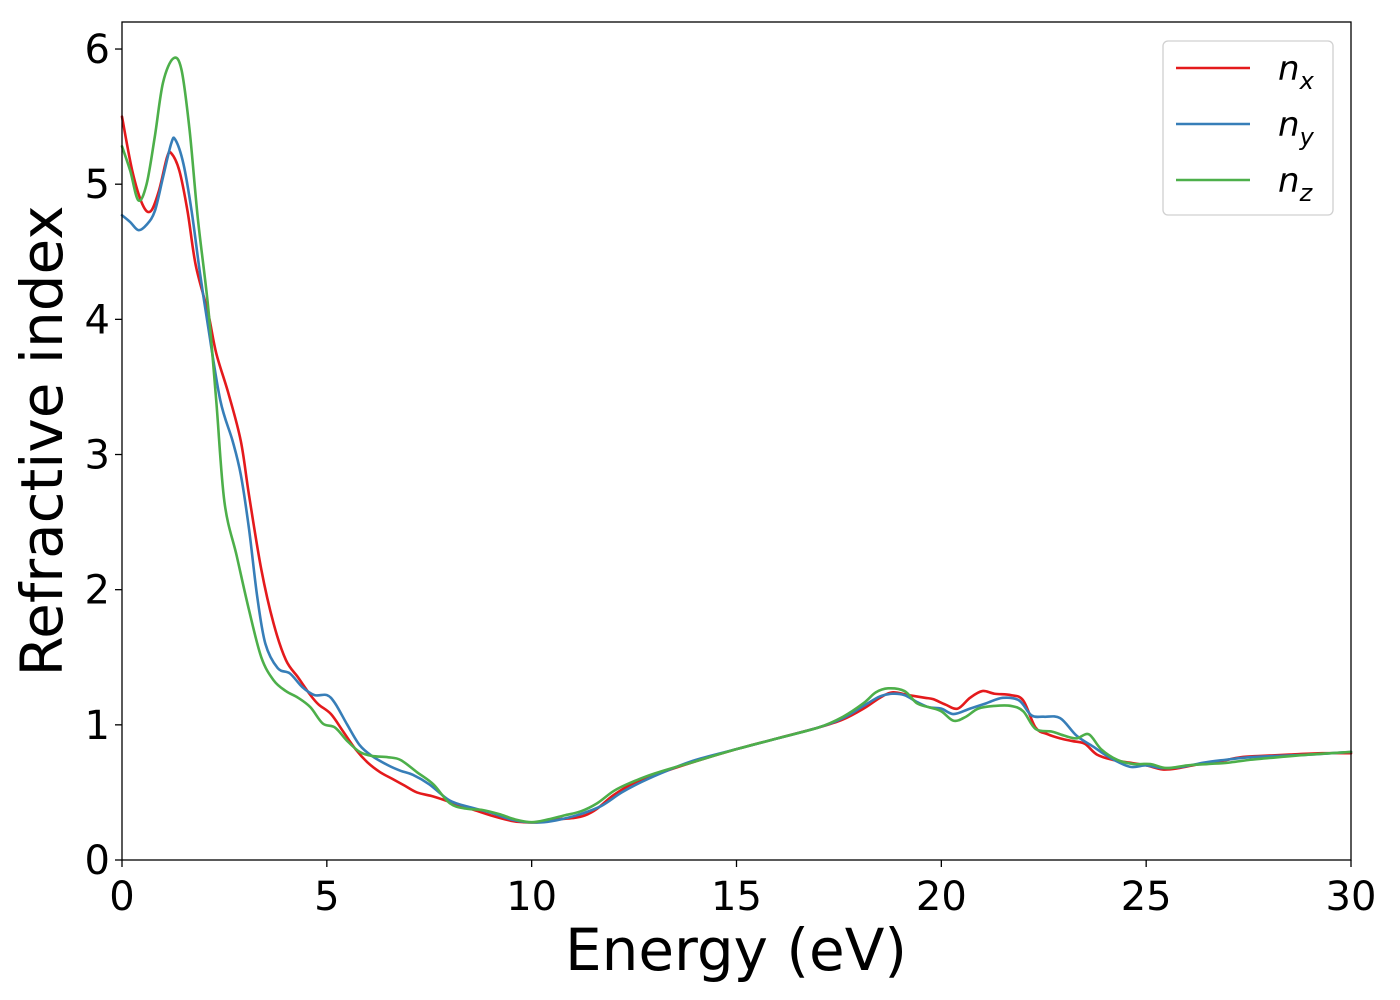  Describe the element at coordinates (1296, 72) in the screenshot. I see `legend-label-nx: nx` at that location.